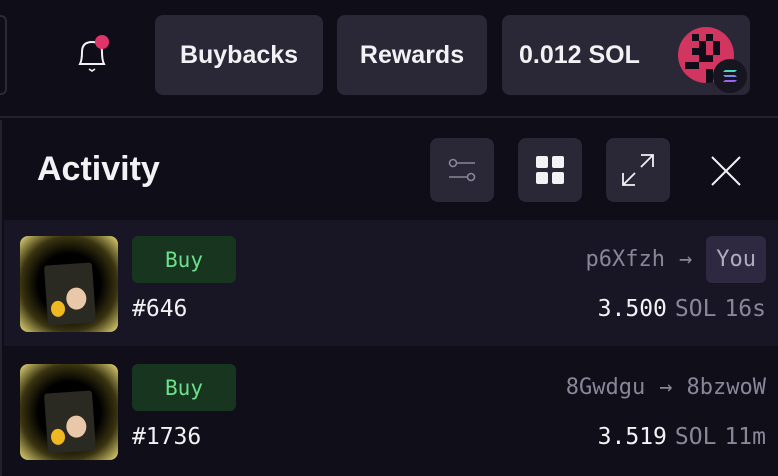  Describe the element at coordinates (625, 259) in the screenshot. I see `from-address: p6Xfzh` at that location.